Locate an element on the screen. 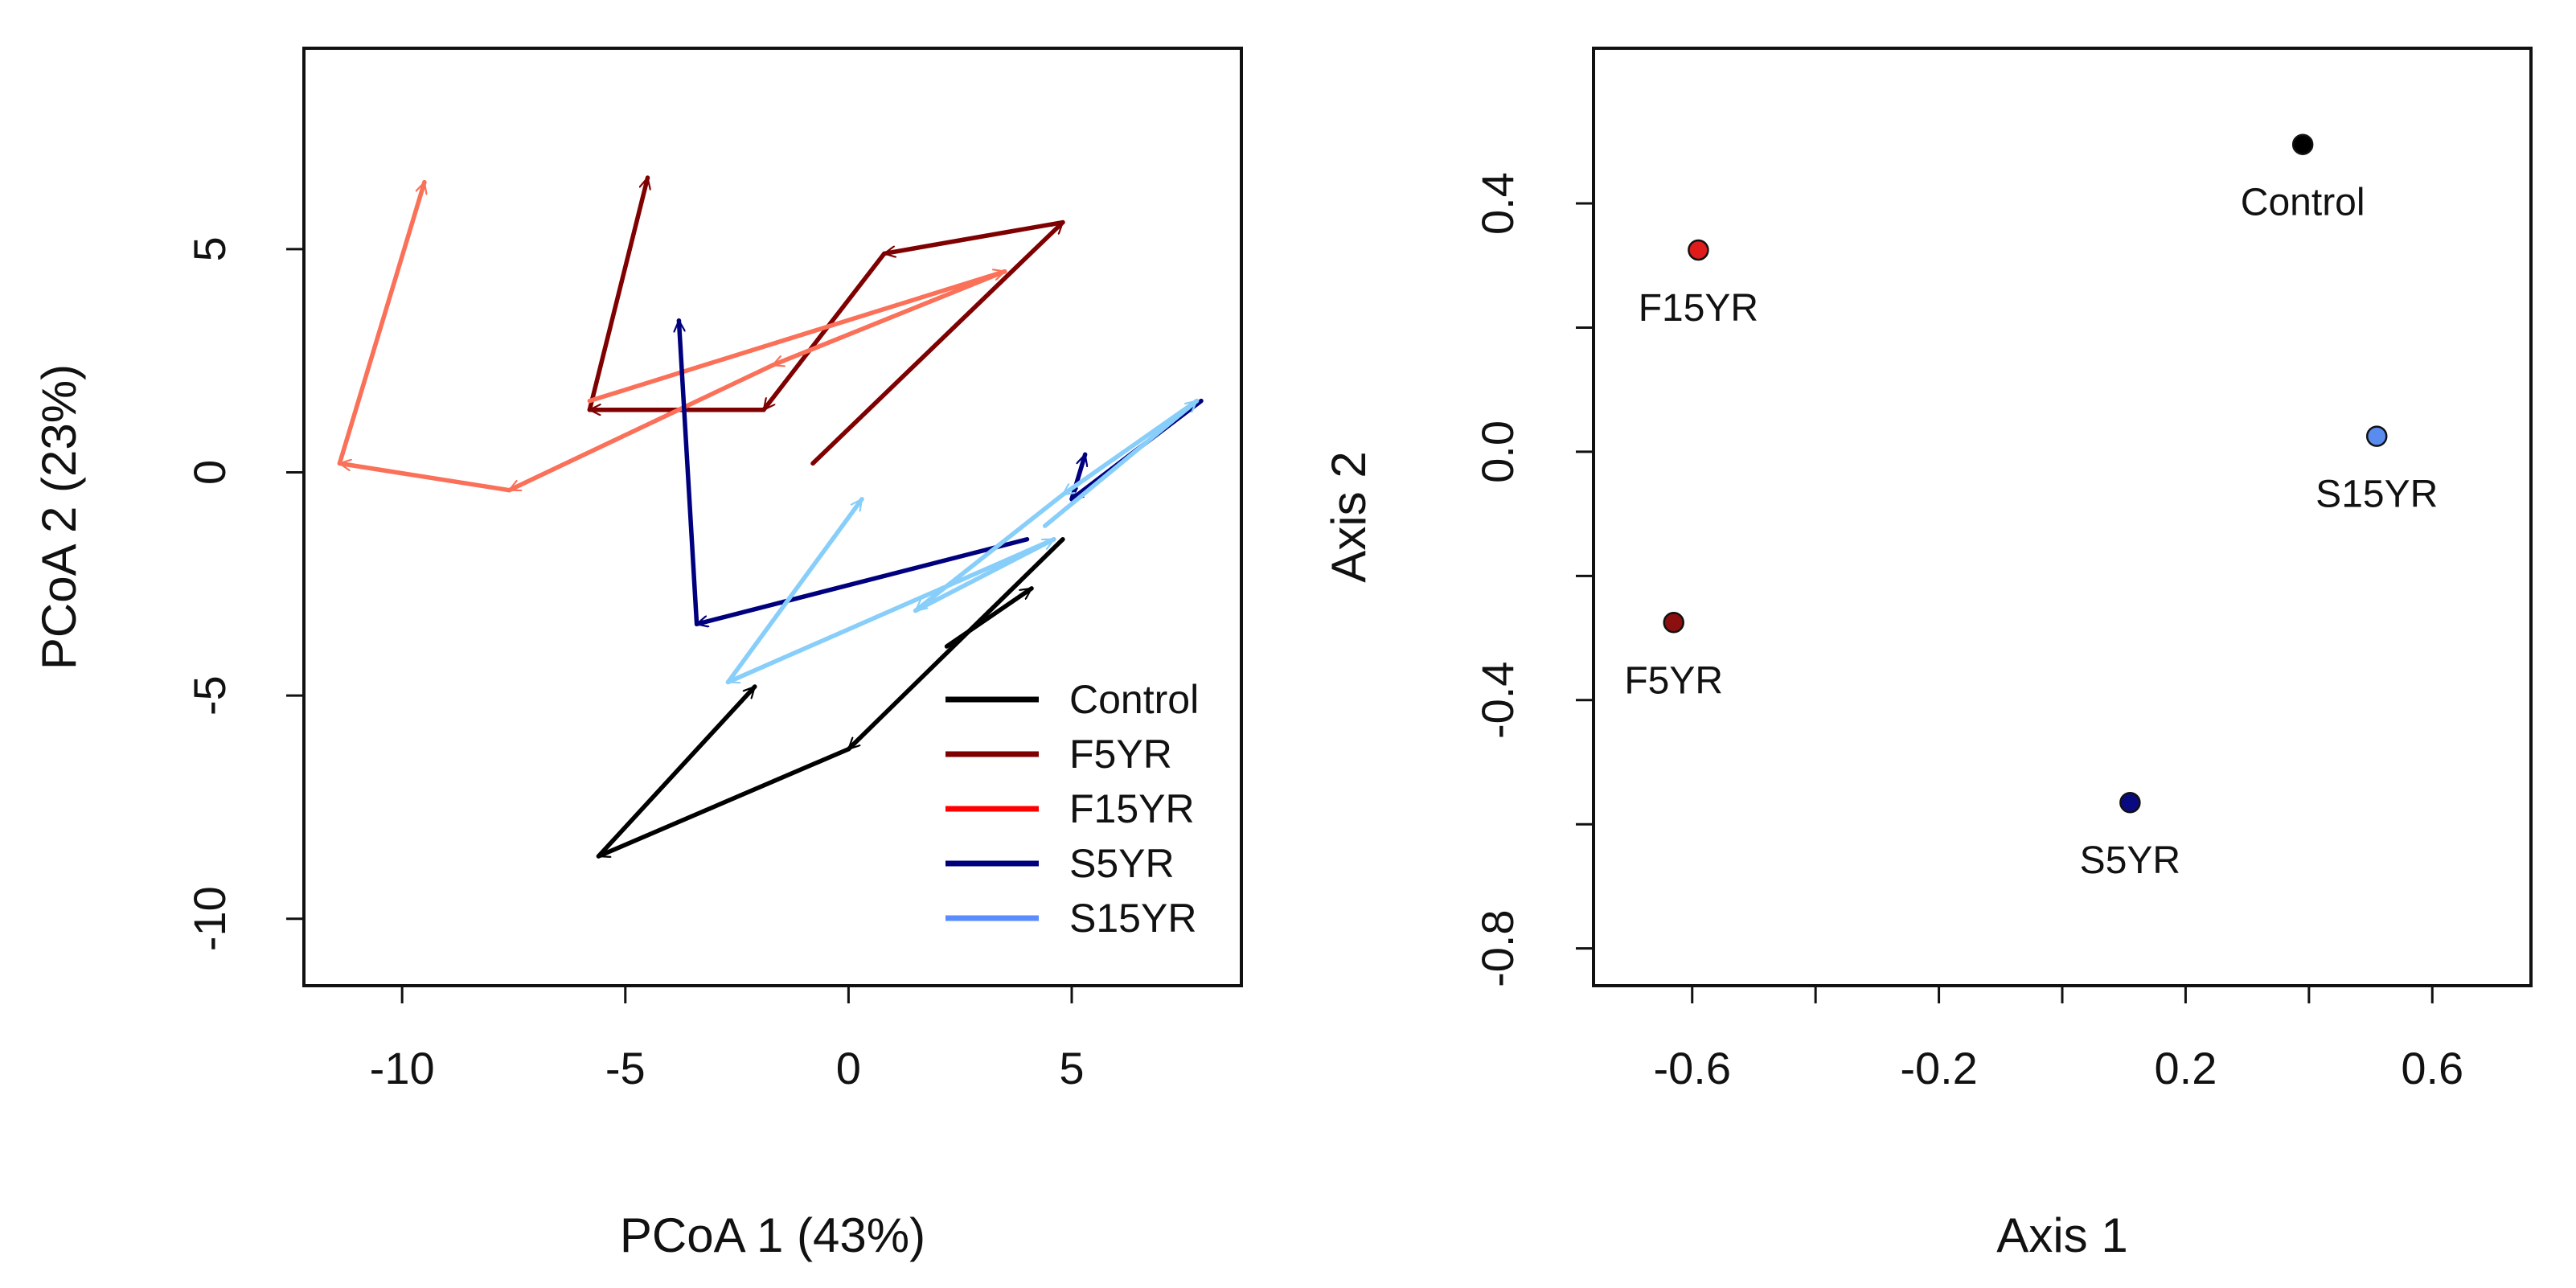 This screenshot has height=1288, width=2576. legend-item-f5yr: F5YR is located at coordinates (1058, 754).